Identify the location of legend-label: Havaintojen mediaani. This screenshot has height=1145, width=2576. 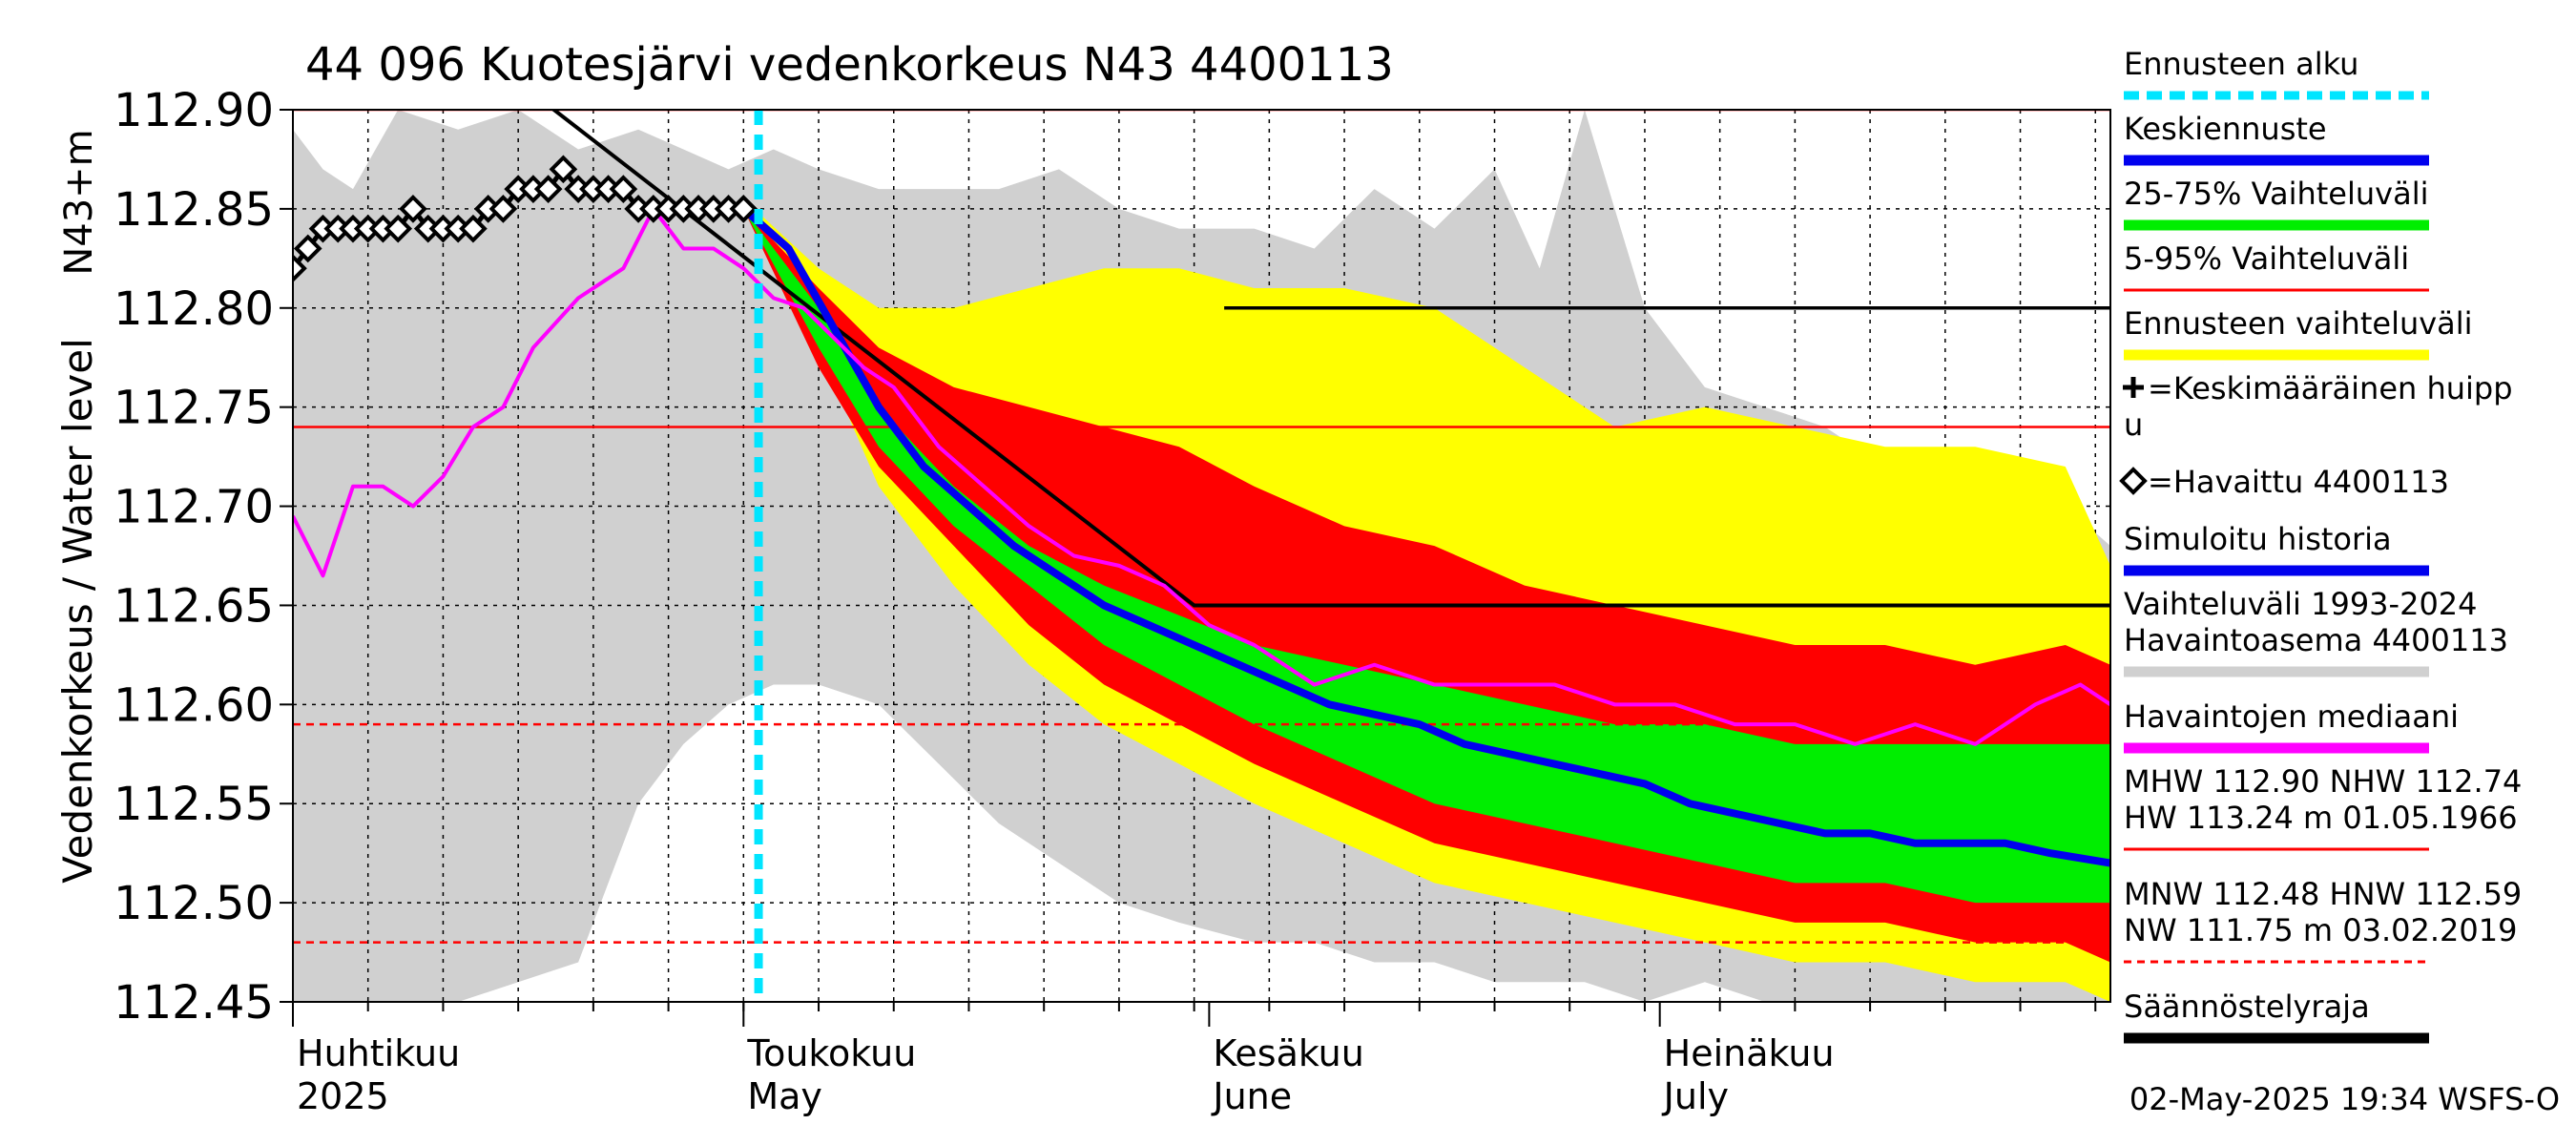
(2291, 717).